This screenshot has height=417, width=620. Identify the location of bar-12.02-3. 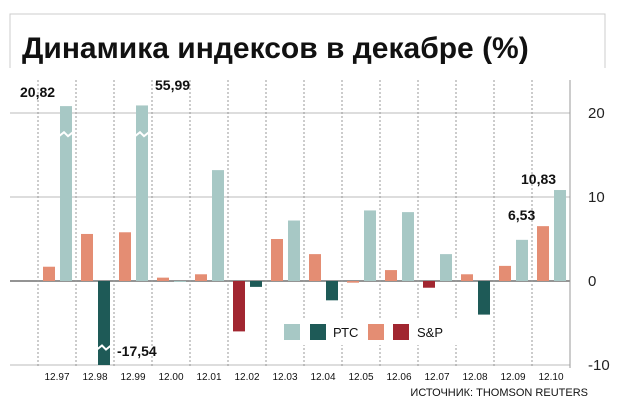
(239, 306).